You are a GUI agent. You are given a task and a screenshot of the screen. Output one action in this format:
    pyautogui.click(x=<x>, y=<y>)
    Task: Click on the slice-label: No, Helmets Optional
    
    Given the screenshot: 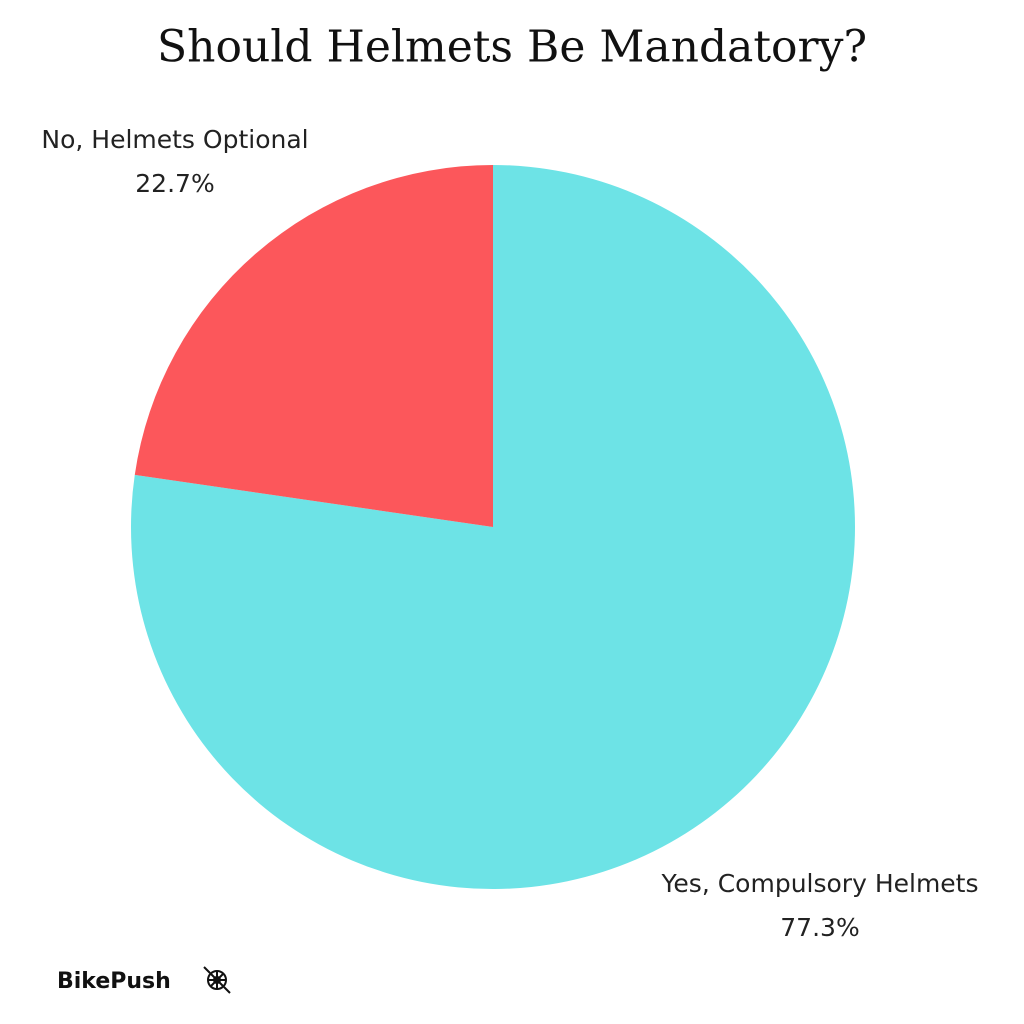 What is the action you would take?
    pyautogui.click(x=174, y=139)
    